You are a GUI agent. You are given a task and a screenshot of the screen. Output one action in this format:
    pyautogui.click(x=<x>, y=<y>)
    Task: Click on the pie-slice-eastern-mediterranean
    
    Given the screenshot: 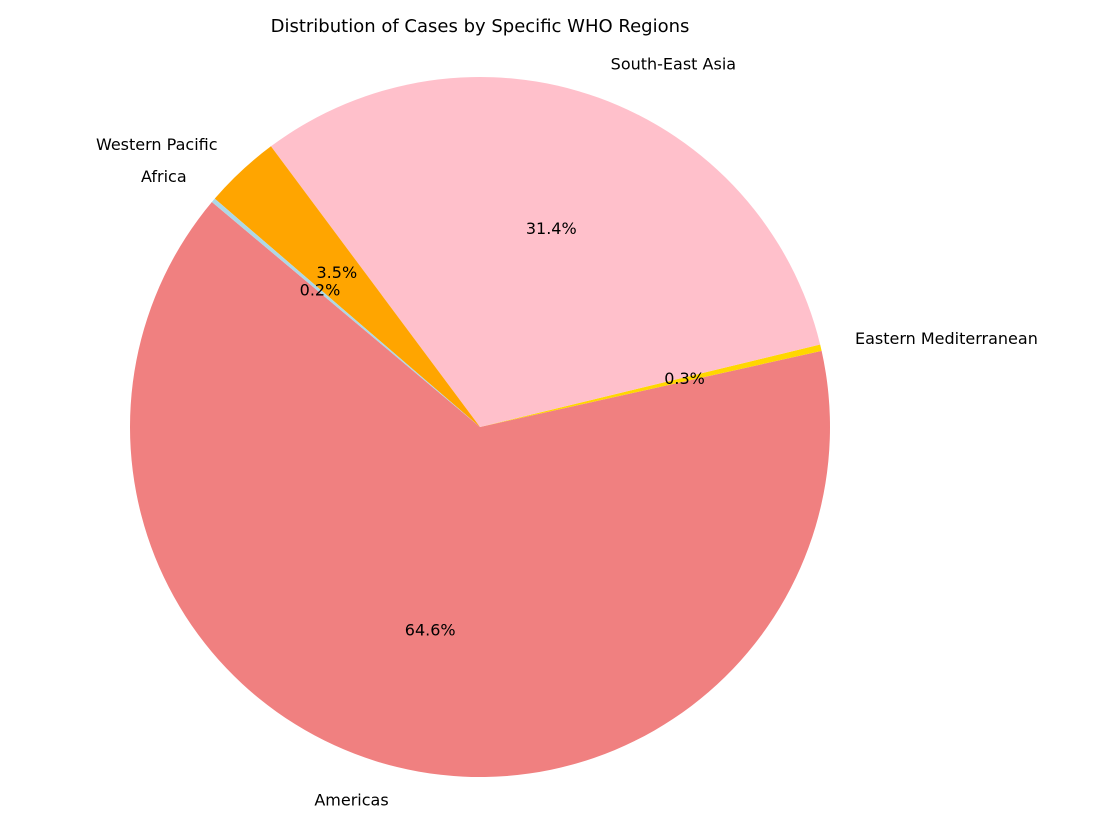 What is the action you would take?
    pyautogui.click(x=651, y=385)
    